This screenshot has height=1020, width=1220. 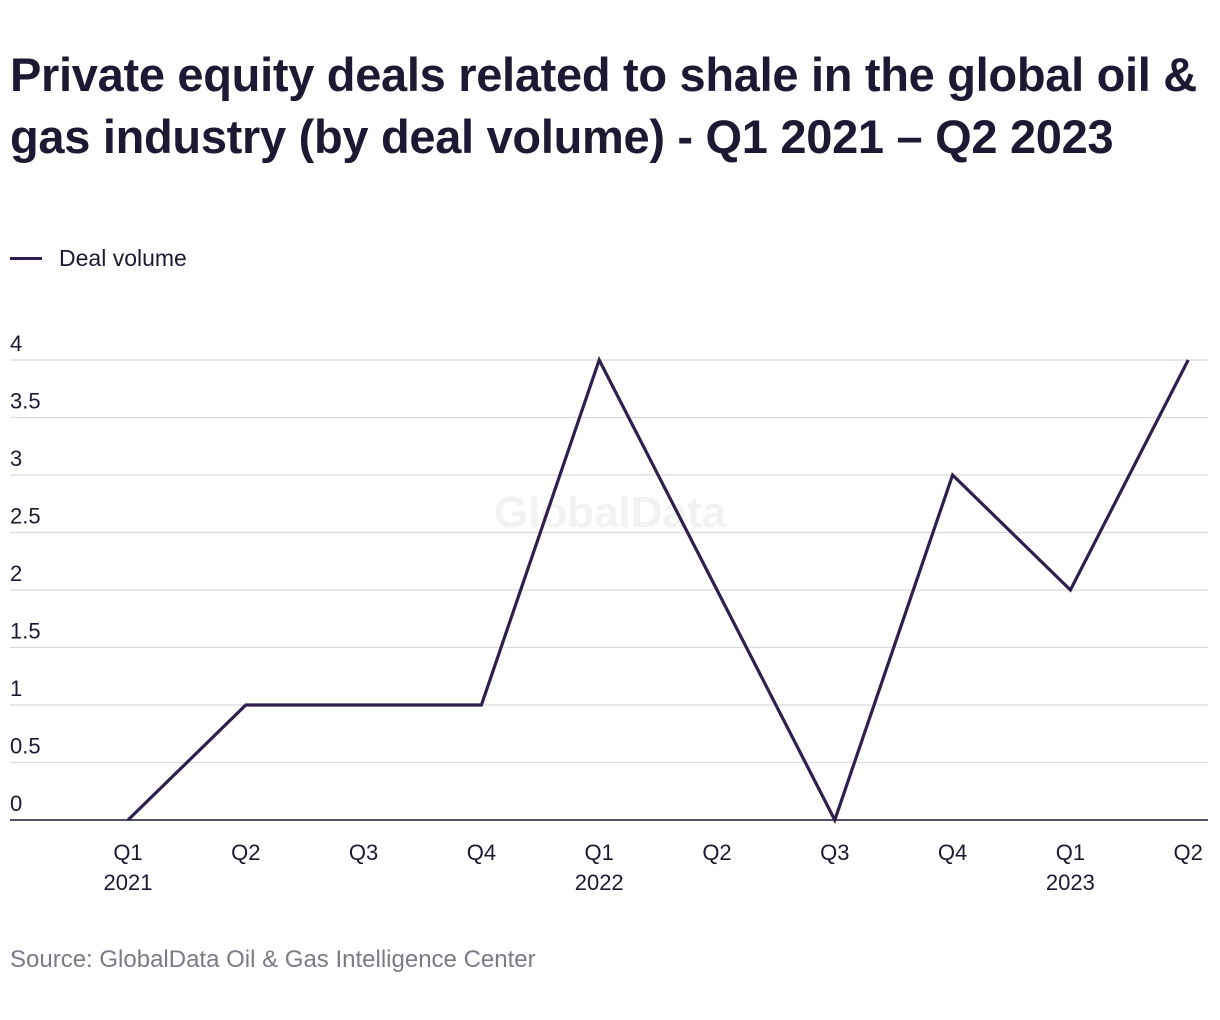 I want to click on legend-label-deal-volume: Deal volume, so click(x=123, y=257).